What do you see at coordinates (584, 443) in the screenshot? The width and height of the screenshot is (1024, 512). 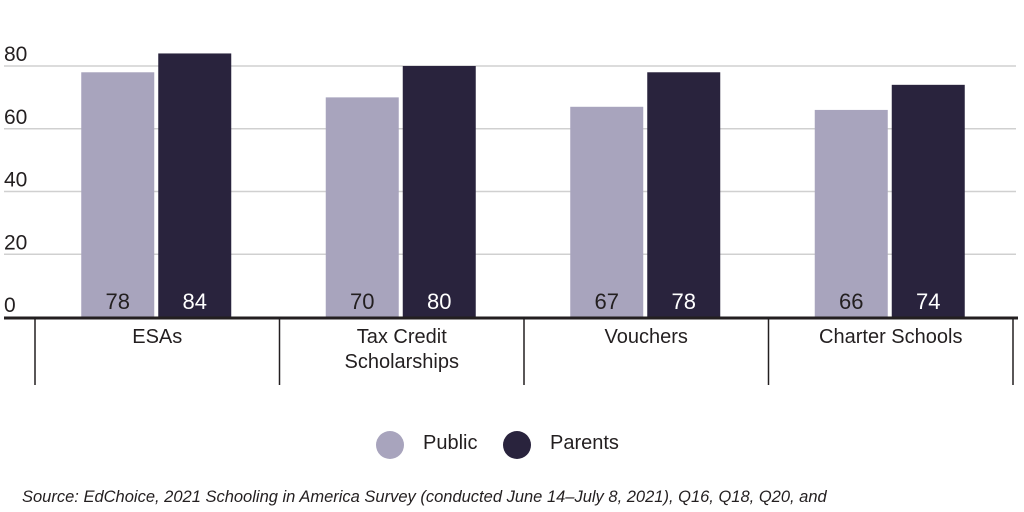 I see `legend-label: Parents` at bounding box center [584, 443].